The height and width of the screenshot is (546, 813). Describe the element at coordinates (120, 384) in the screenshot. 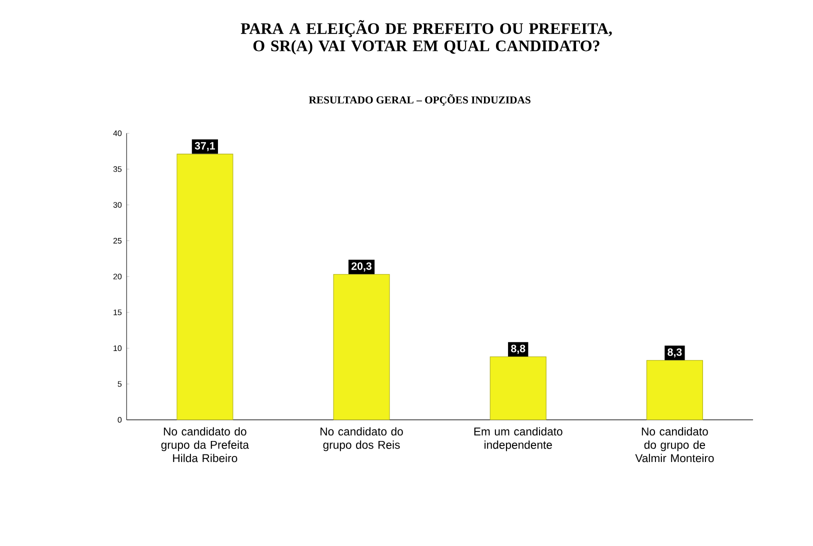

I see `y-tick-label: 5` at that location.